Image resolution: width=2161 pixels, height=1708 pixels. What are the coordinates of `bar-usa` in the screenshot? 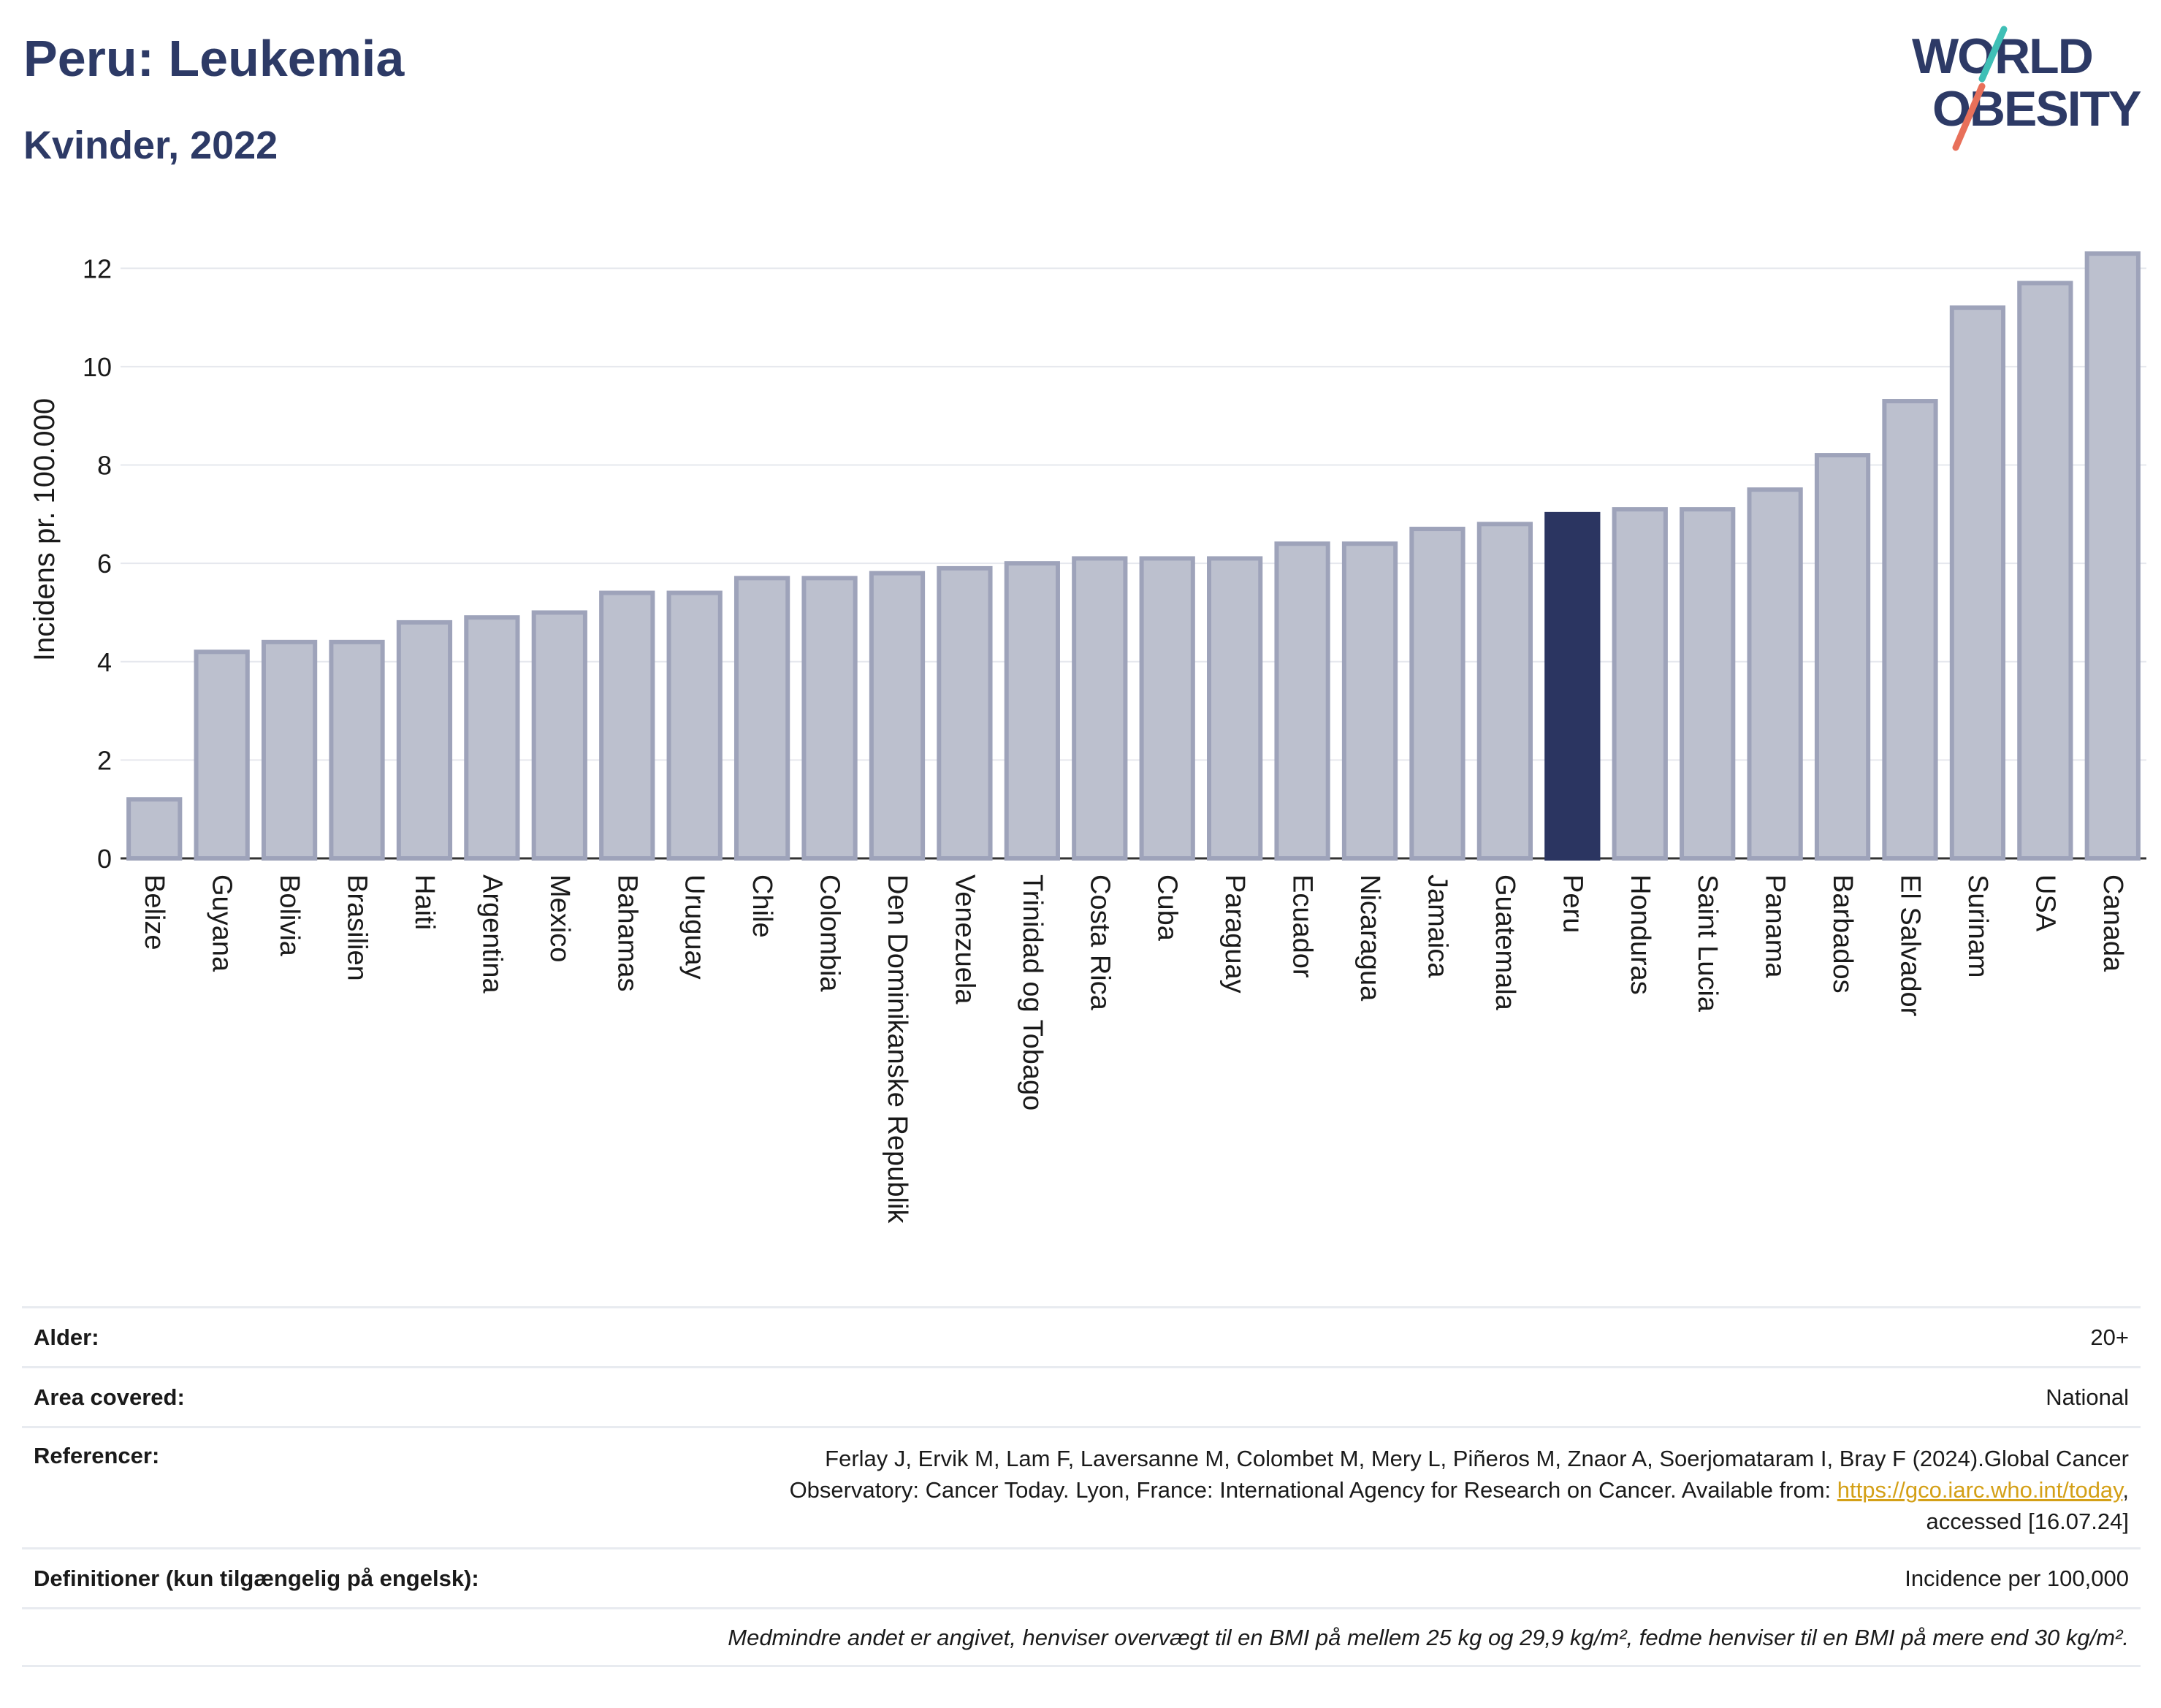 It's located at (2045, 571).